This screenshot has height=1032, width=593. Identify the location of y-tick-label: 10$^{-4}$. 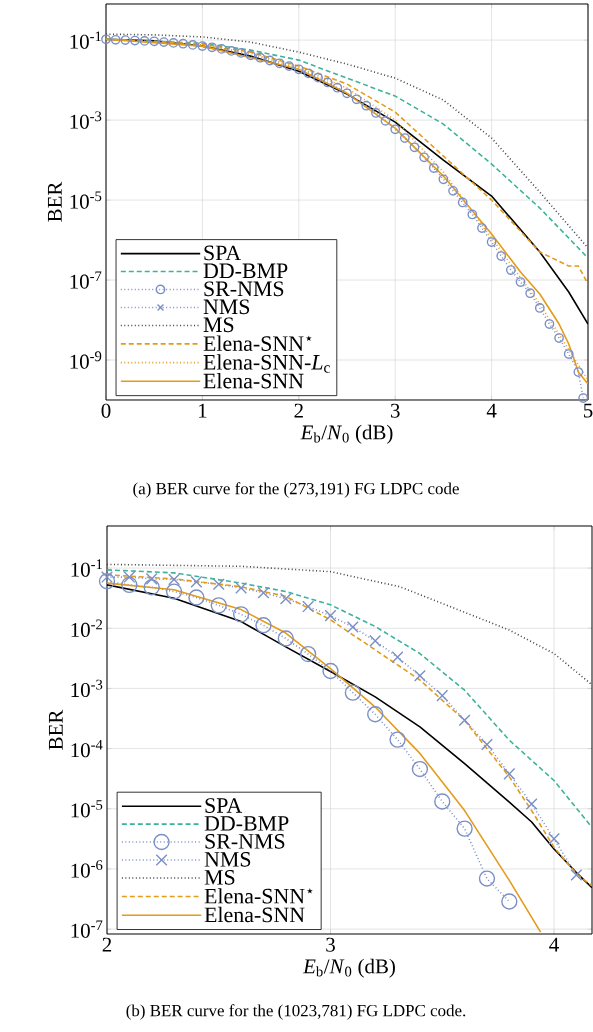
(87, 748).